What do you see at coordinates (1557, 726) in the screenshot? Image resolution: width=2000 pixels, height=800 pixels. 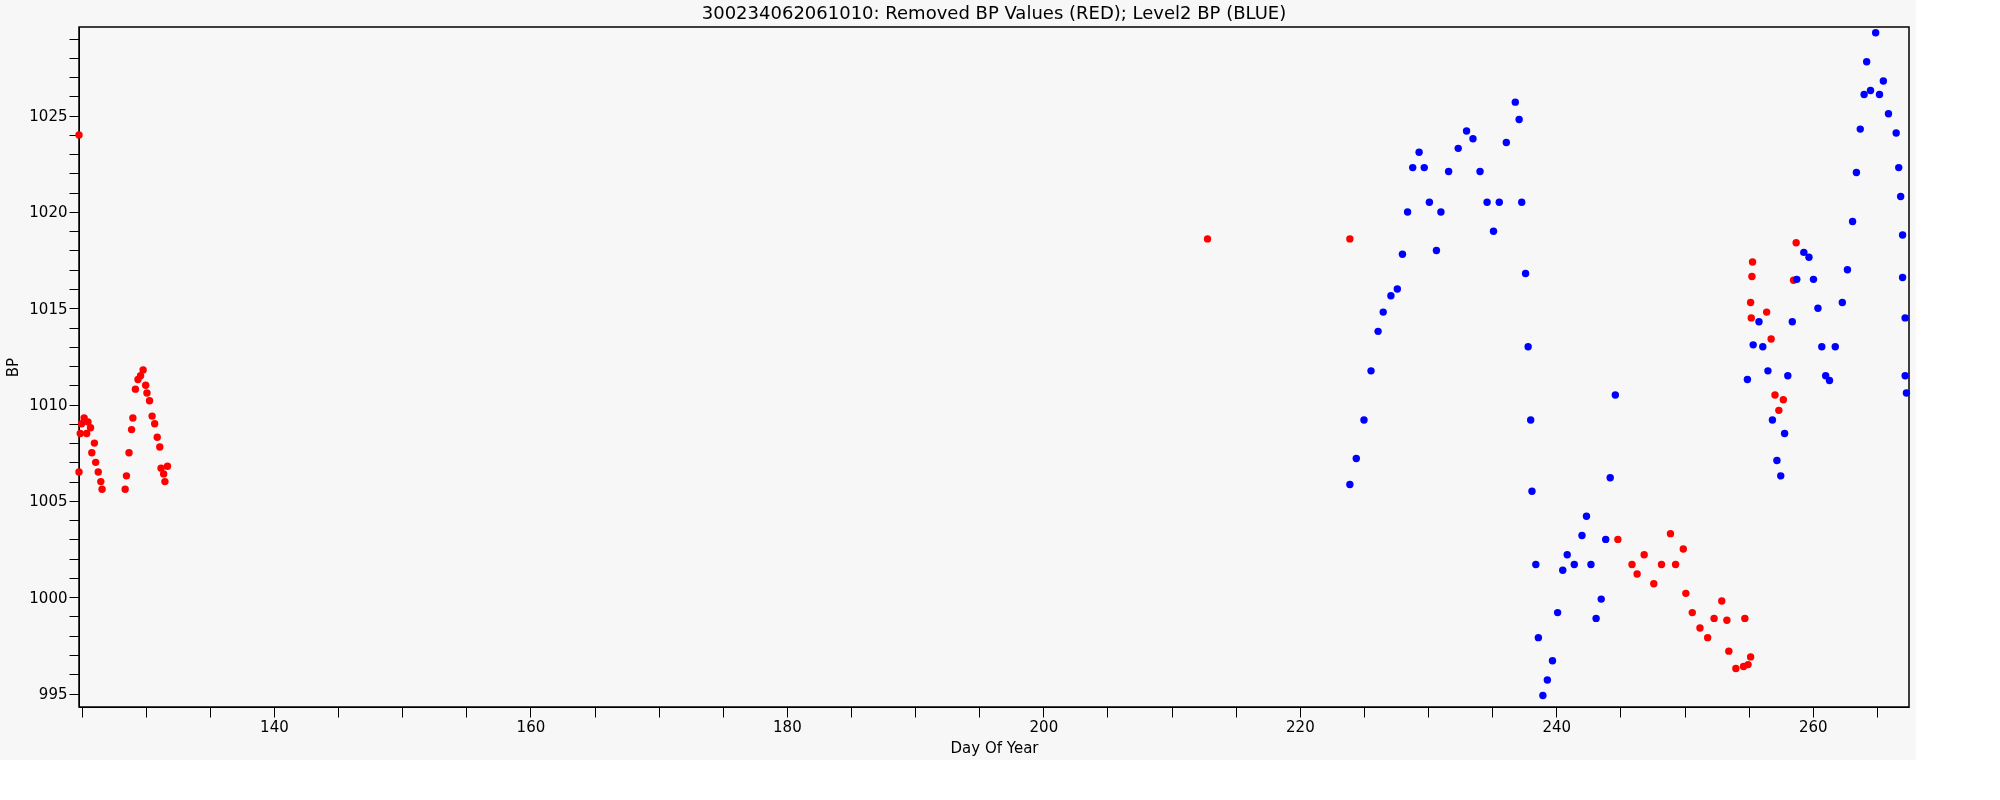 I see `x-tick-label: 240` at bounding box center [1557, 726].